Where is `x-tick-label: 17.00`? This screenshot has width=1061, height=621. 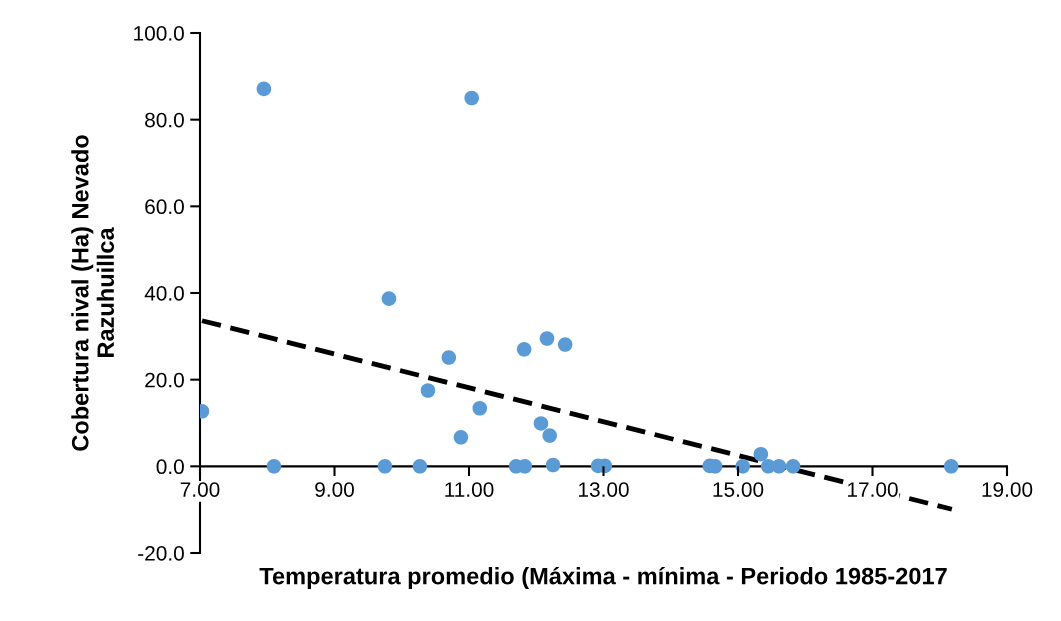
x-tick-label: 17.00 is located at coordinates (873, 489).